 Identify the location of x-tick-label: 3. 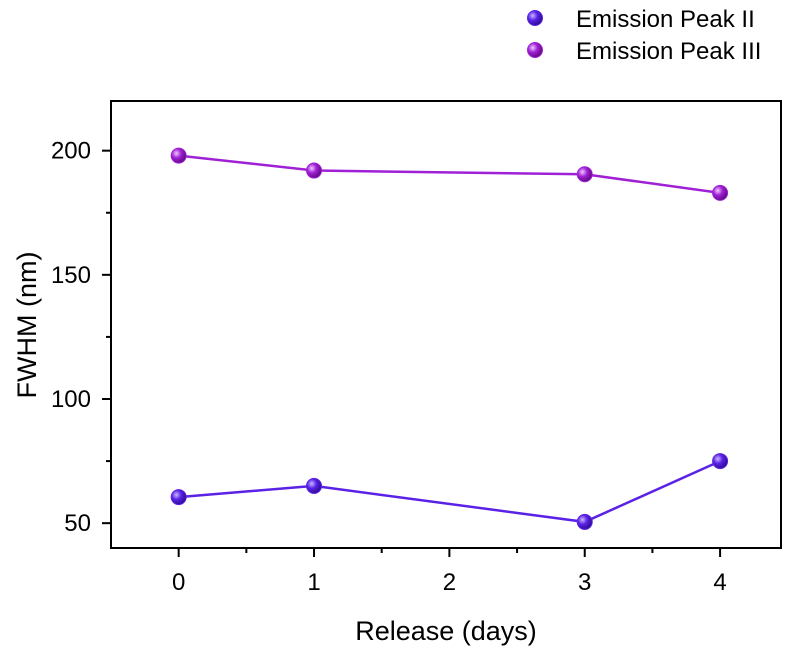
(584, 582).